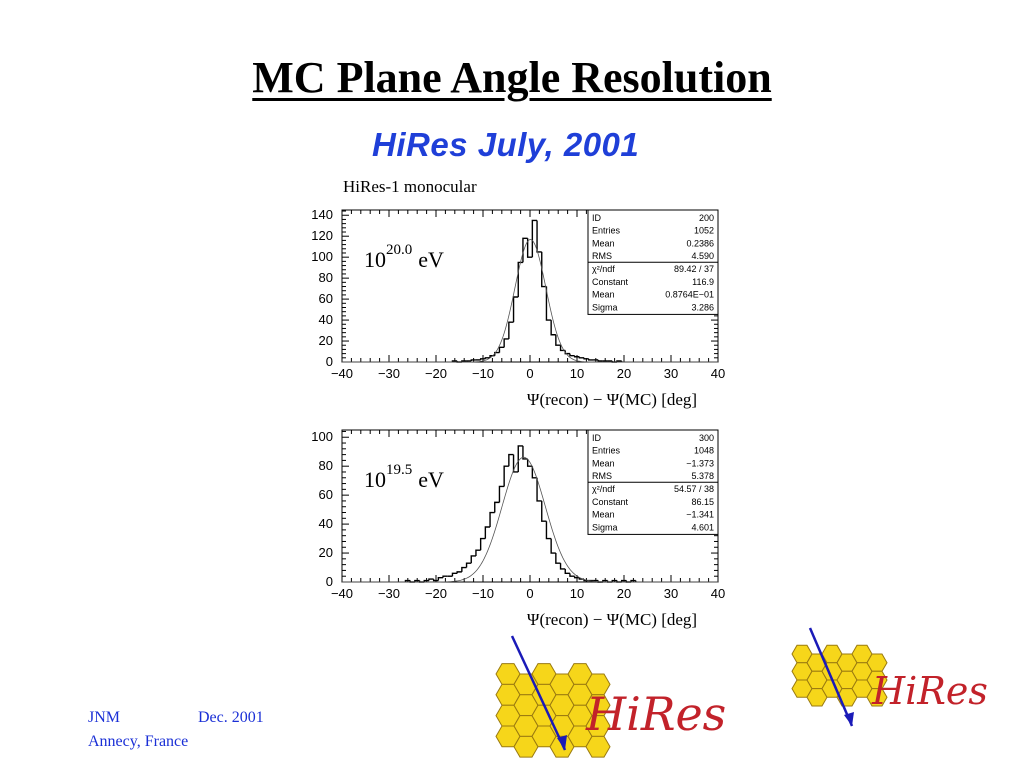  I want to click on stat-value: 4.590, so click(702, 256).